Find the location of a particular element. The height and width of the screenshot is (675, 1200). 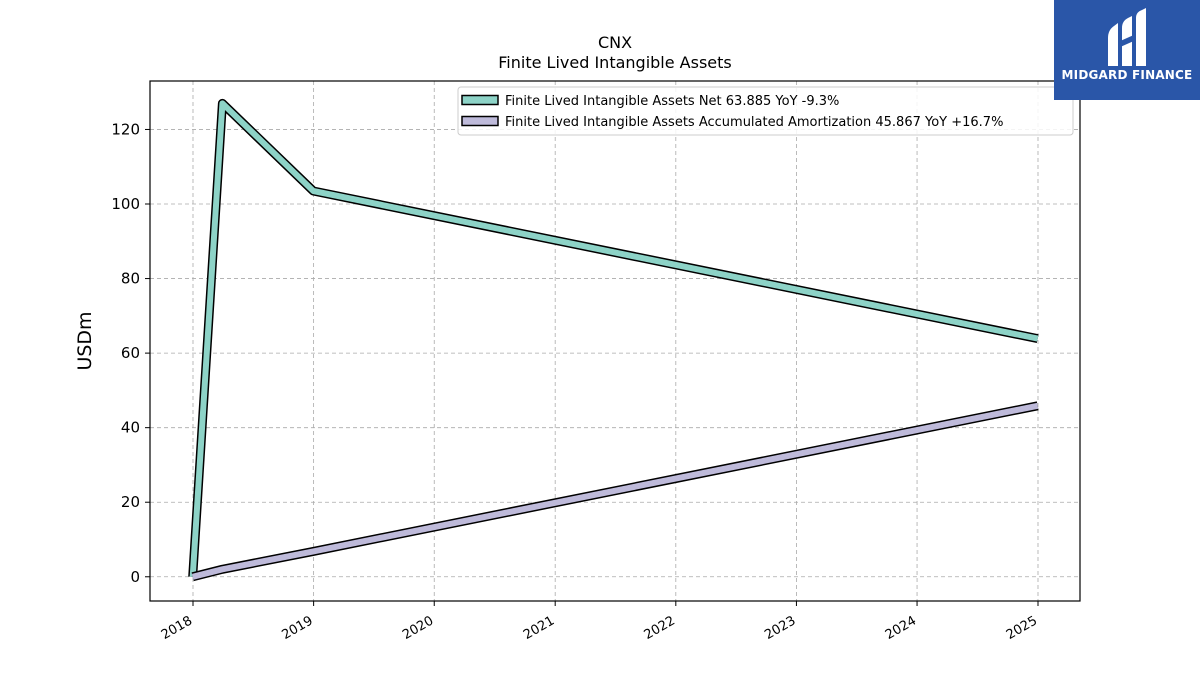

x-tick-label: 2022 is located at coordinates (660, 628).